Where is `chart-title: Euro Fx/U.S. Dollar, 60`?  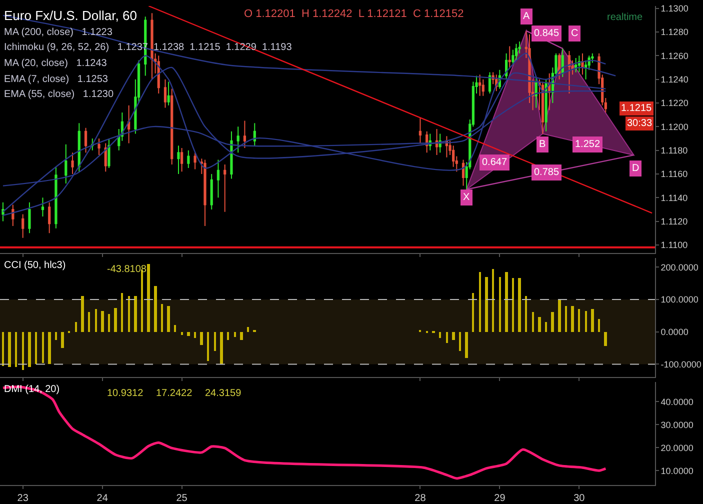 chart-title: Euro Fx/U.S. Dollar, 60 is located at coordinates (70, 15).